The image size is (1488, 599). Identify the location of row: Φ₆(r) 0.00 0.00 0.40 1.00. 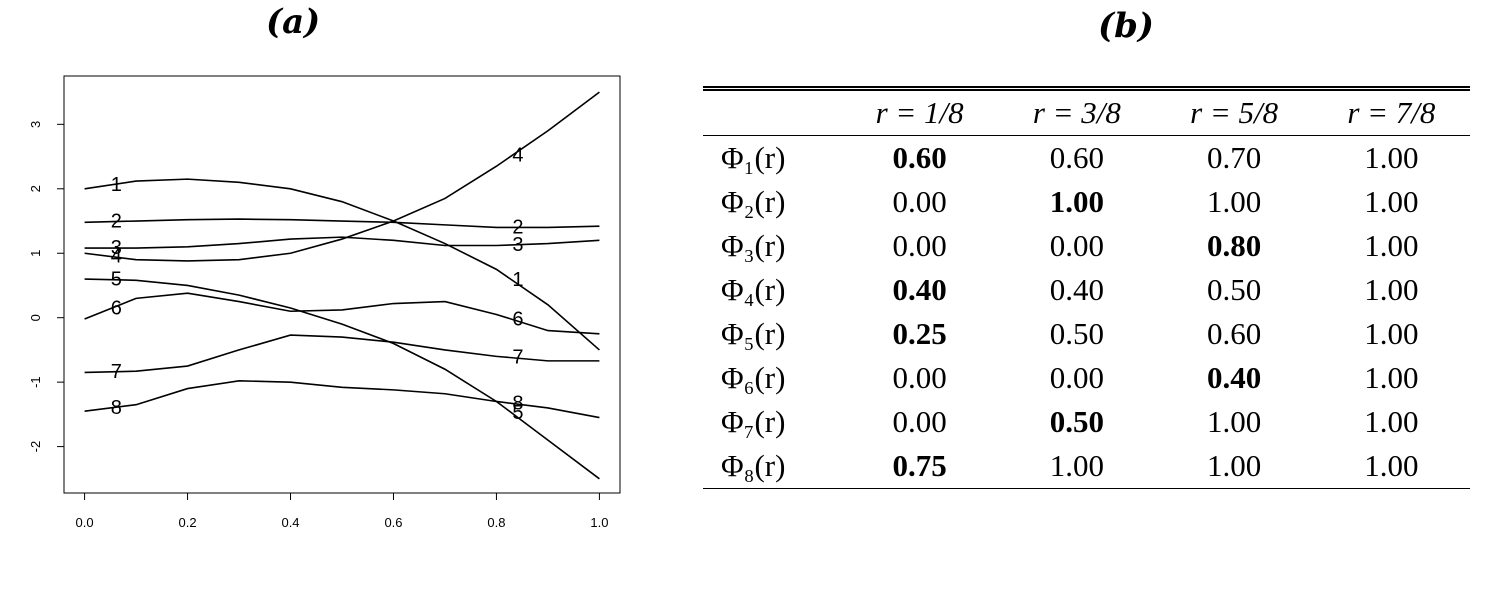
(1086, 378).